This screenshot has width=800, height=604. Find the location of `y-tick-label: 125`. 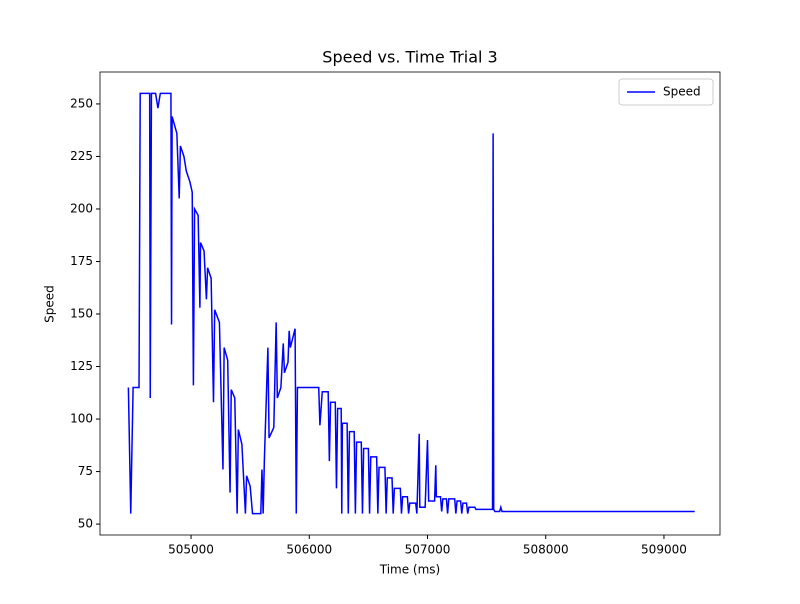

y-tick-label: 125 is located at coordinates (81, 366).